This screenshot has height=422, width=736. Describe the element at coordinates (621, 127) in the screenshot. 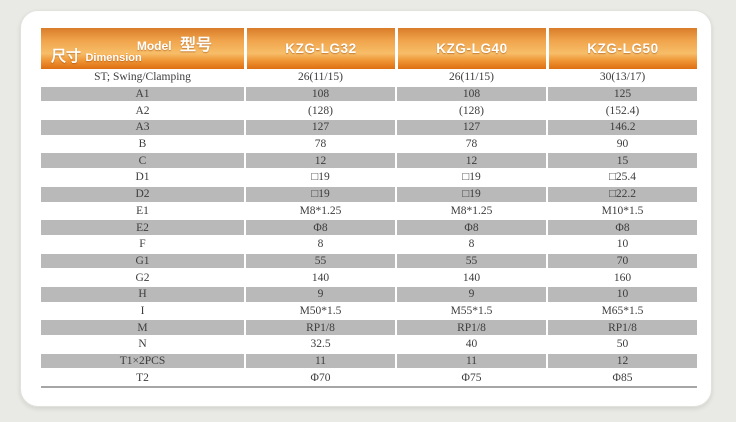

I see `value-cell: 146.2` at that location.